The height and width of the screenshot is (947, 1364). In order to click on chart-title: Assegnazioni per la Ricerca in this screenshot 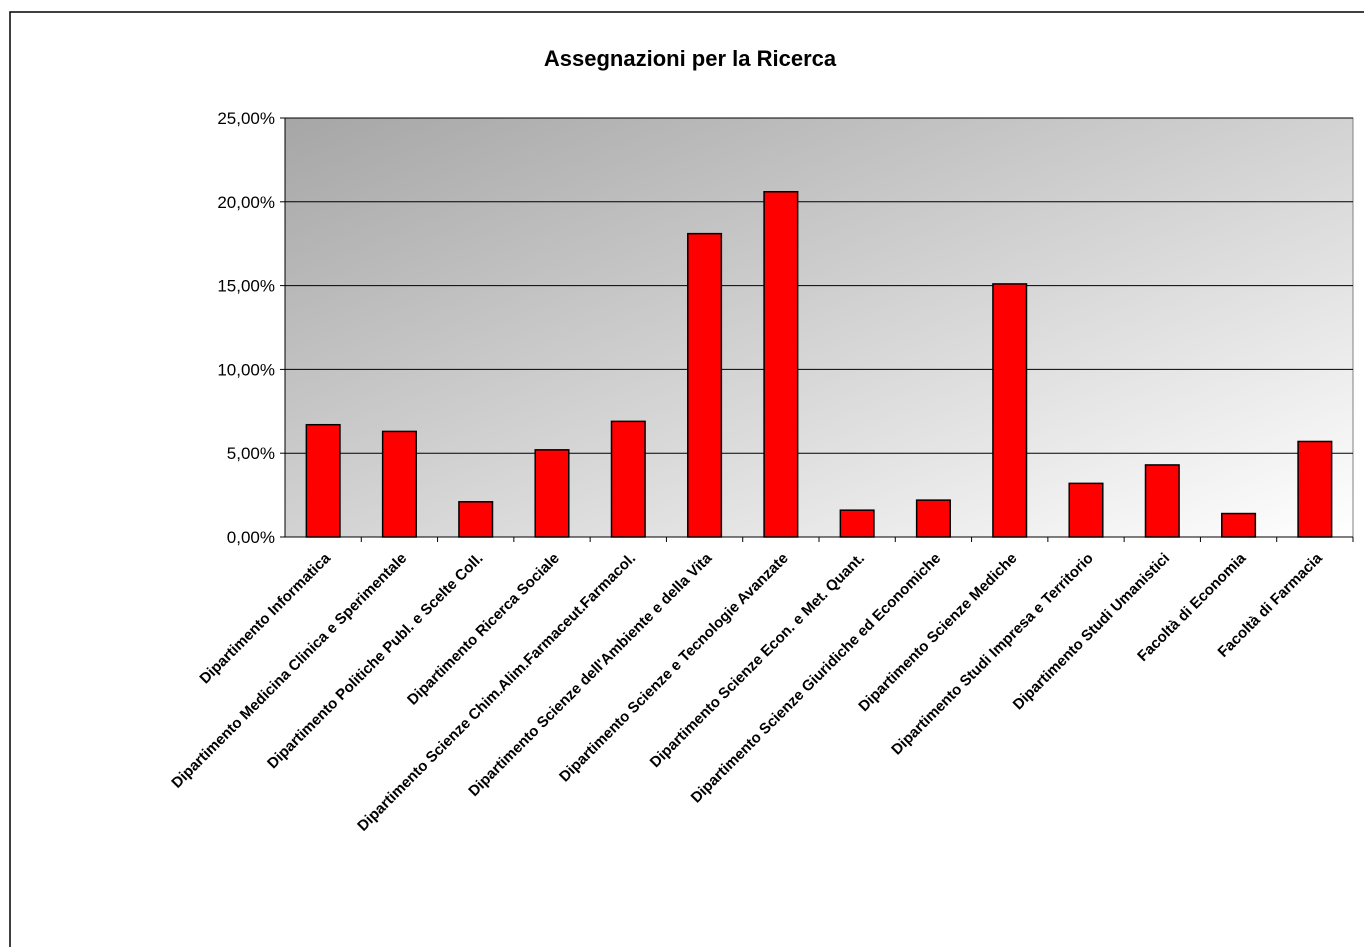, I will do `click(690, 58)`.